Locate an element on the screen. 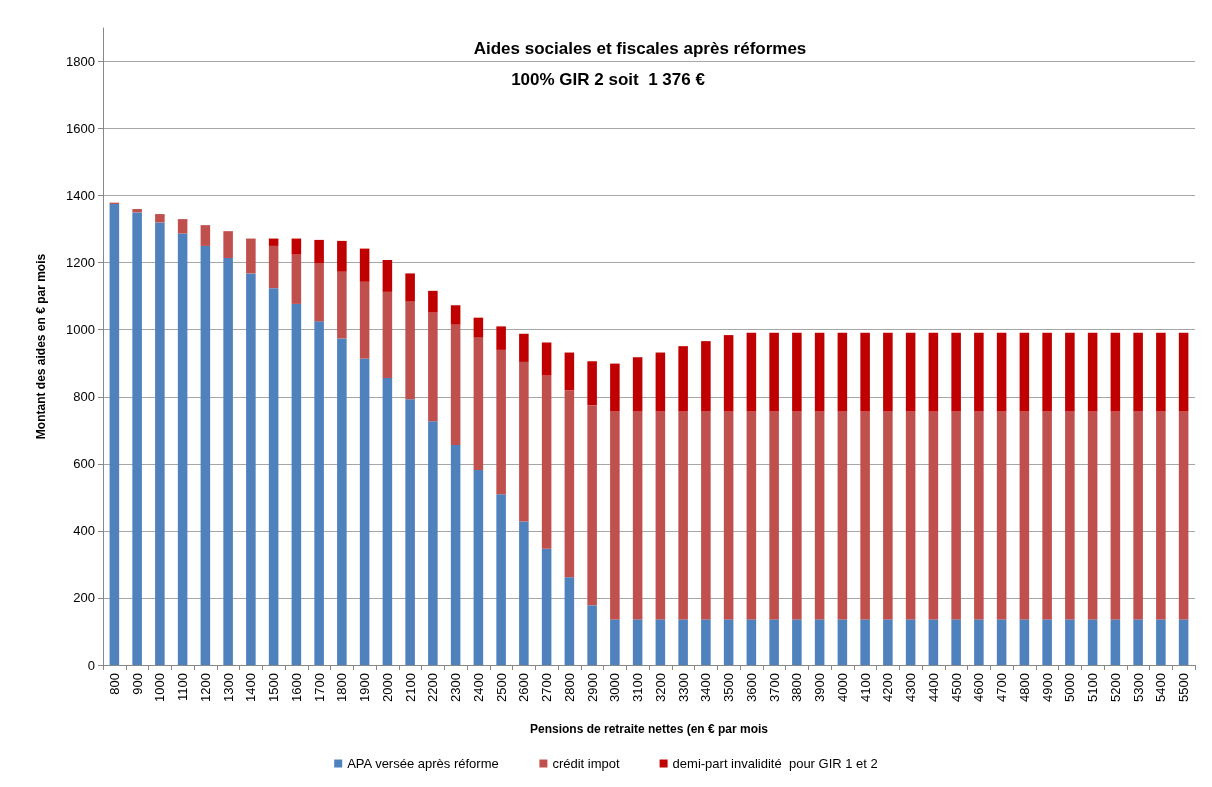 The width and height of the screenshot is (1212, 787). x-tick-label: 3400 is located at coordinates (706, 687).